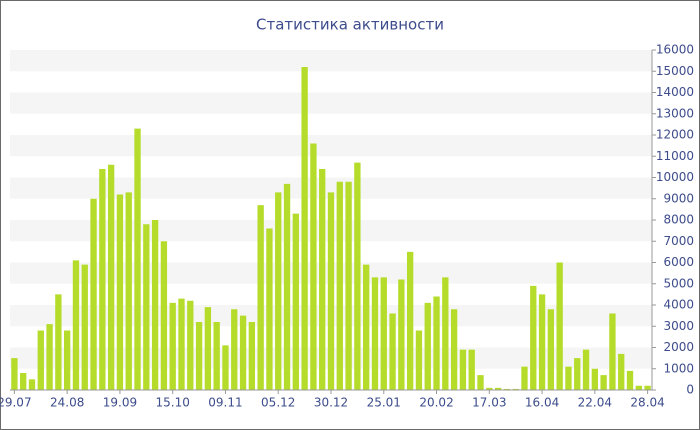  What do you see at coordinates (120, 403) in the screenshot?
I see `x-tick-label: 19.09` at bounding box center [120, 403].